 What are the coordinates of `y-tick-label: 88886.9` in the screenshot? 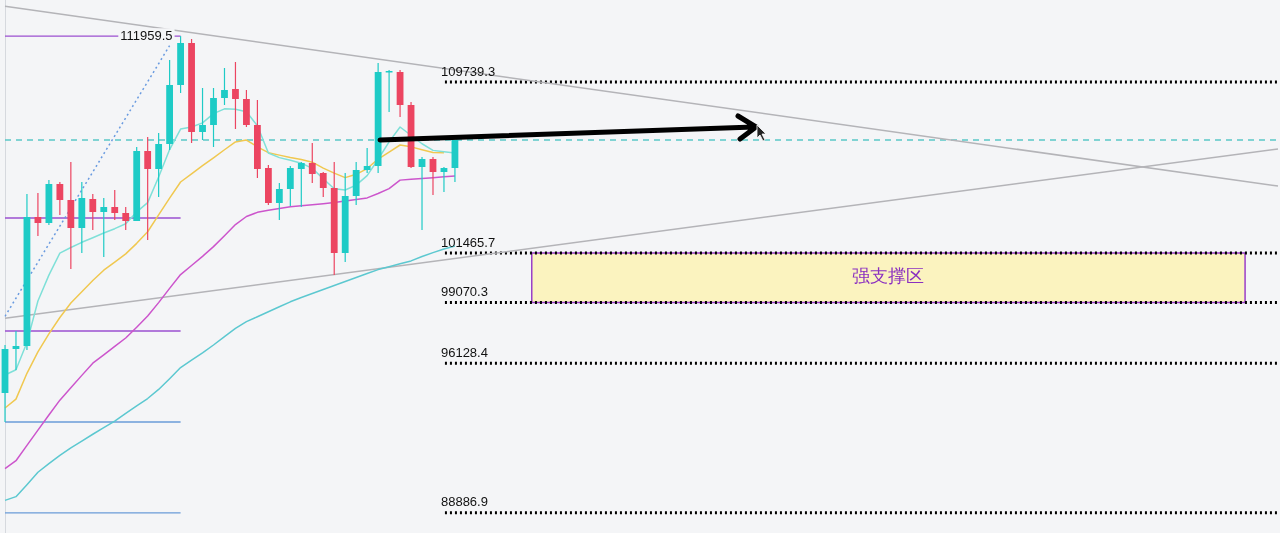 It's located at (464, 502).